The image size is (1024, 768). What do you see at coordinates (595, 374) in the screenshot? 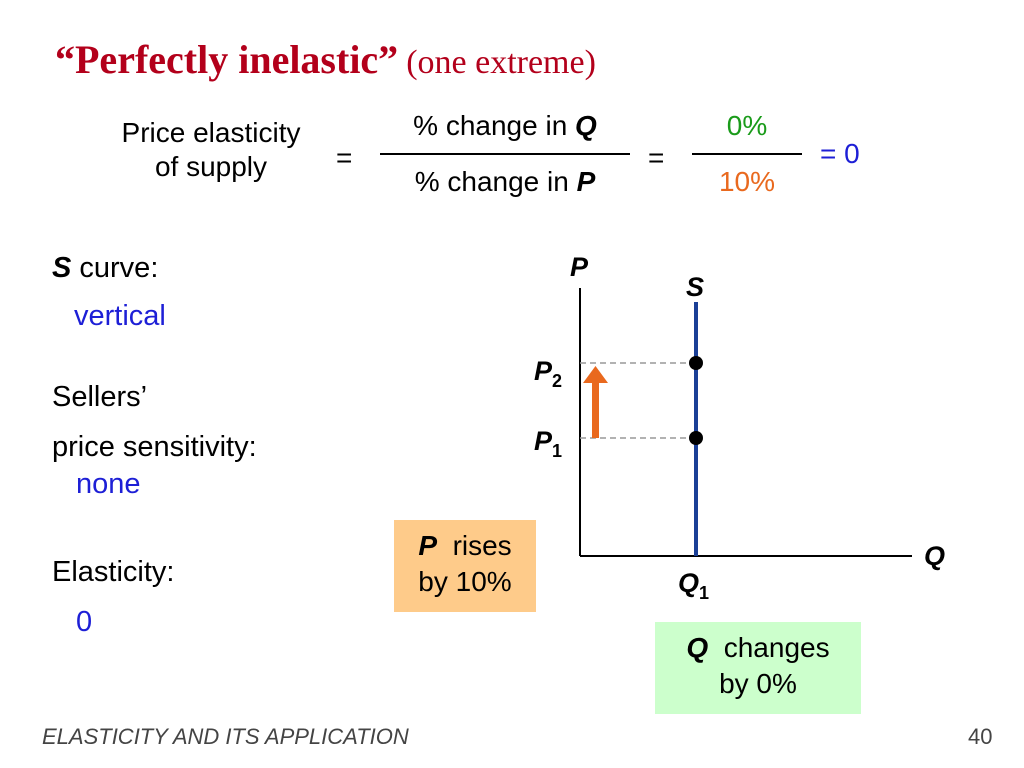
I see `arrow-head` at bounding box center [595, 374].